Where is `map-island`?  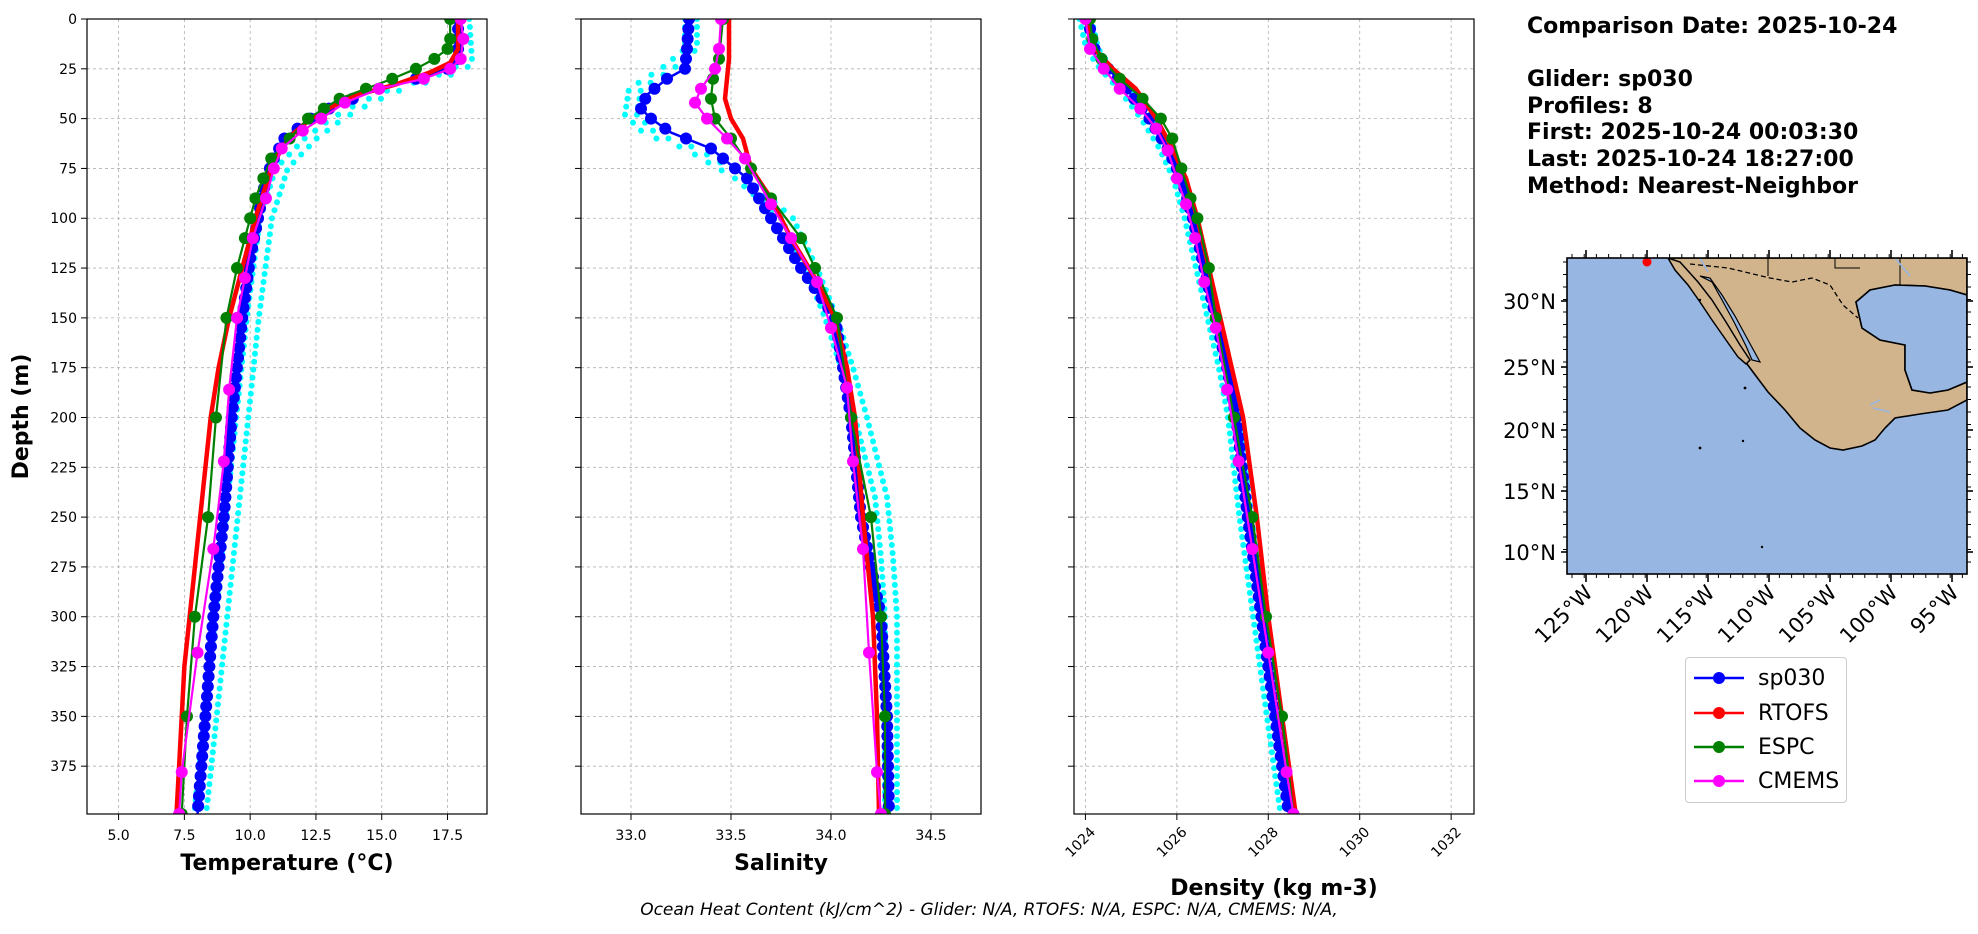 map-island is located at coordinates (1745, 388).